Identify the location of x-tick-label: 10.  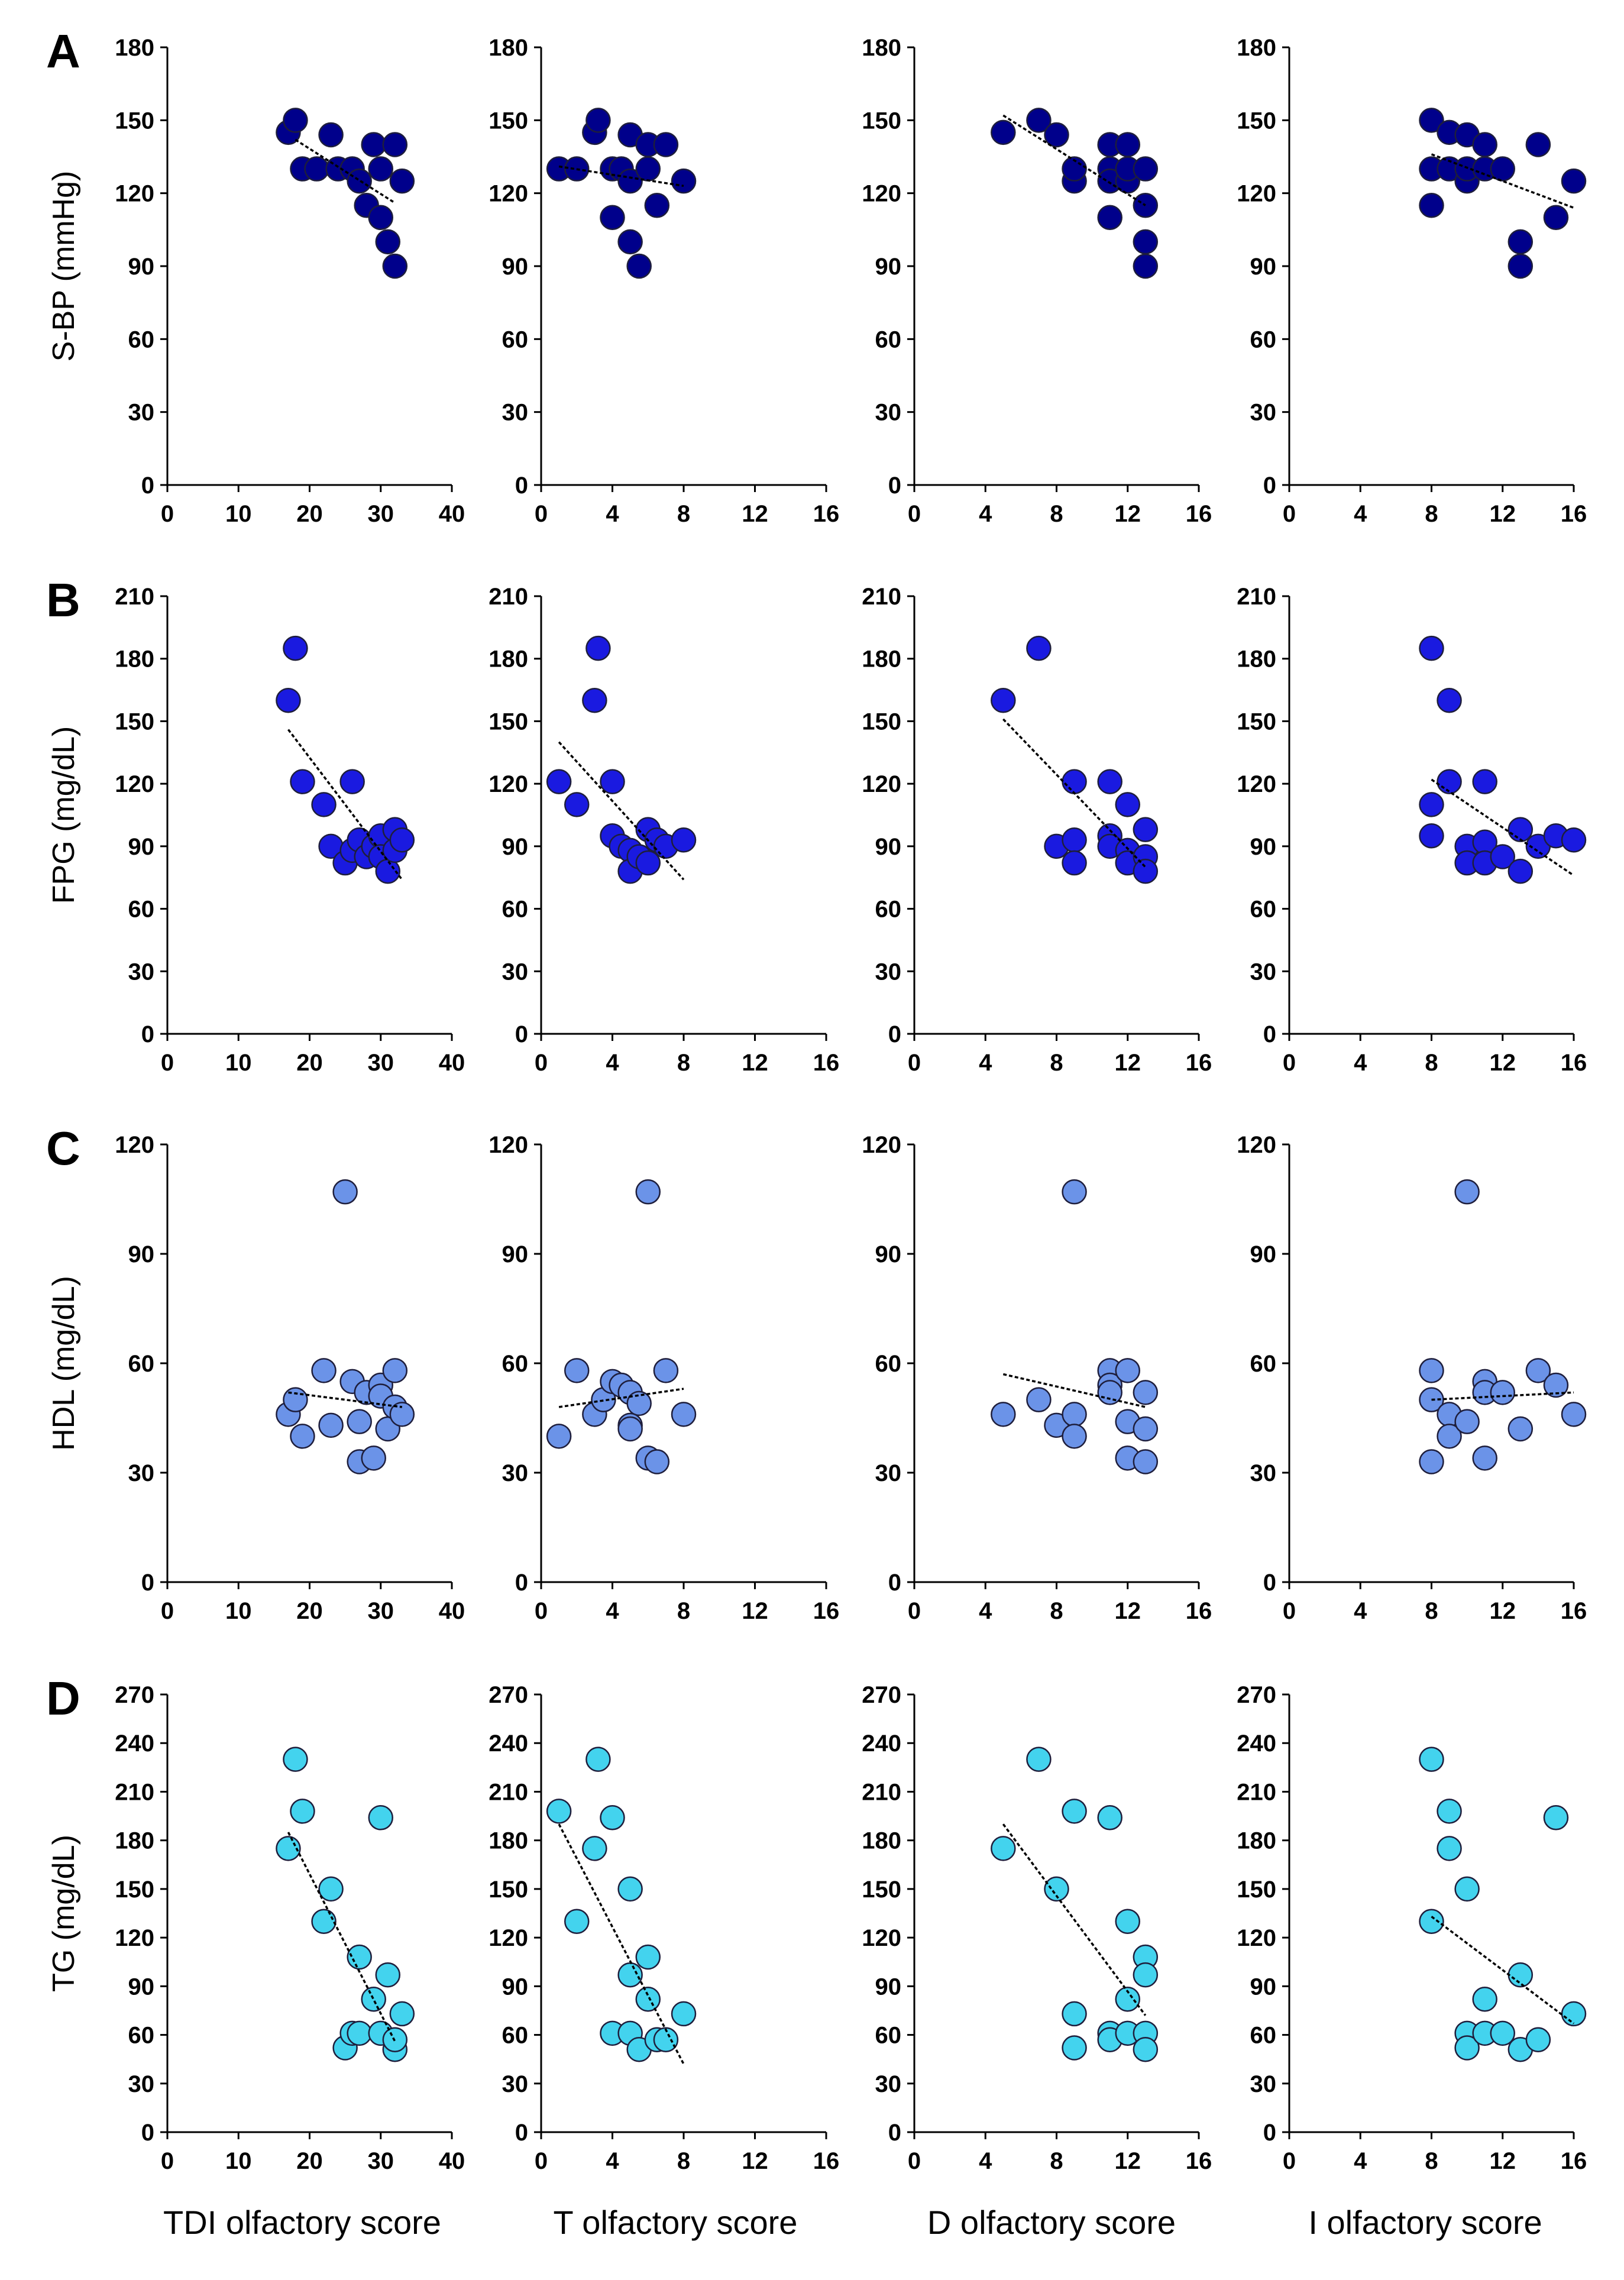
(239, 1063).